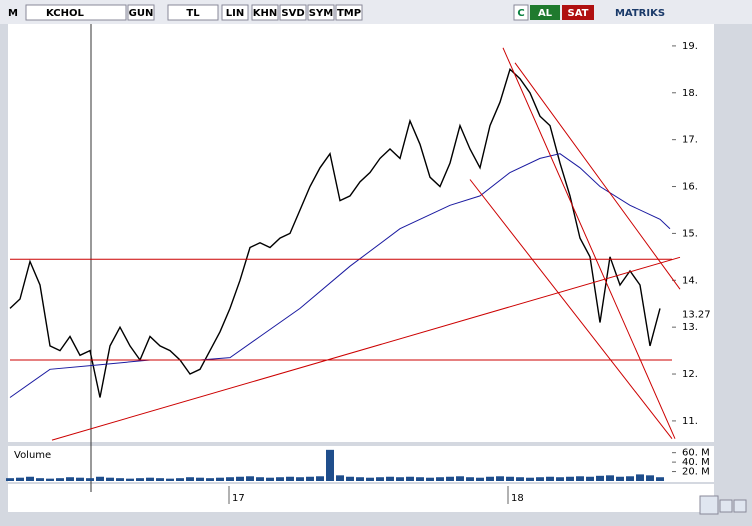 The width and height of the screenshot is (752, 526). Describe the element at coordinates (696, 462) in the screenshot. I see `volume-tick-label: 40. M` at that location.